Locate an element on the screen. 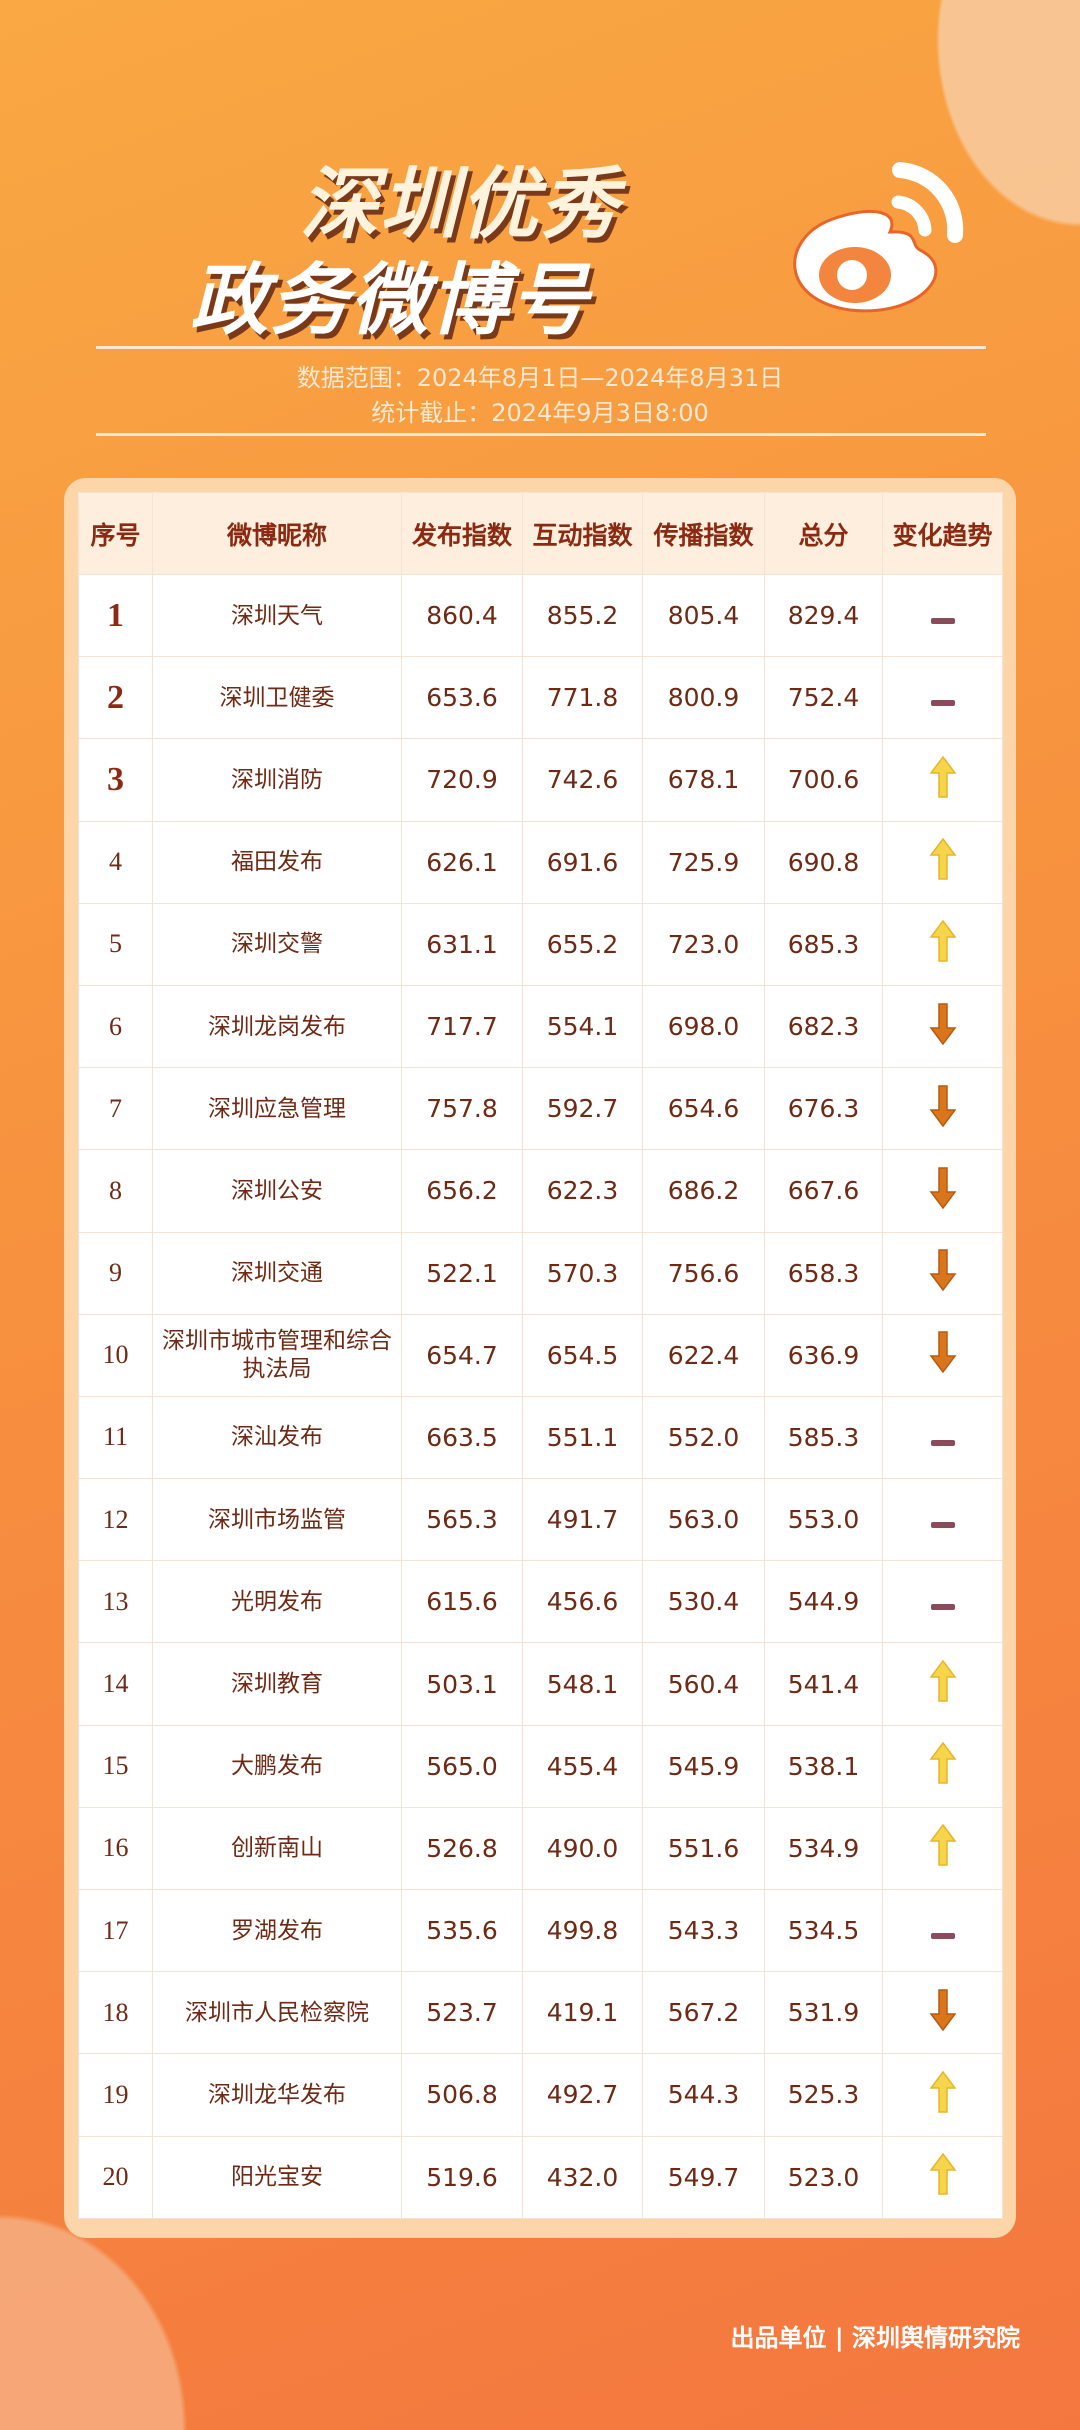  cell-interact: 855.2 is located at coordinates (582, 615).